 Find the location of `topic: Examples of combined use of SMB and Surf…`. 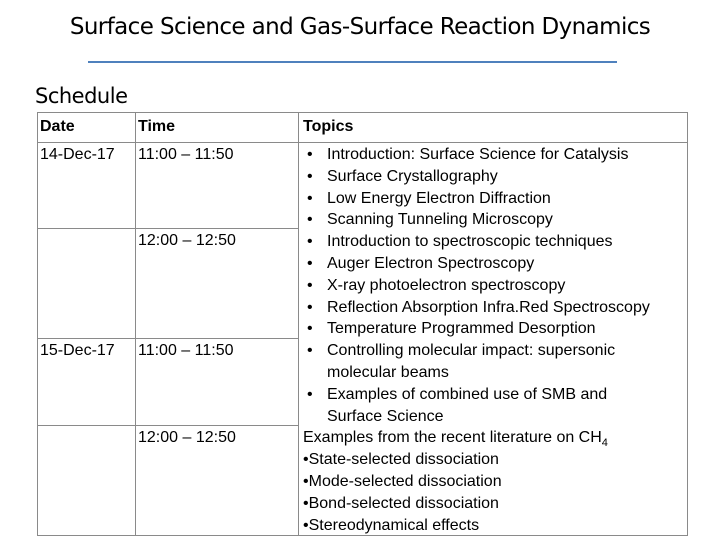

topic: Examples of combined use of SMB and Surf… is located at coordinates (465, 406).